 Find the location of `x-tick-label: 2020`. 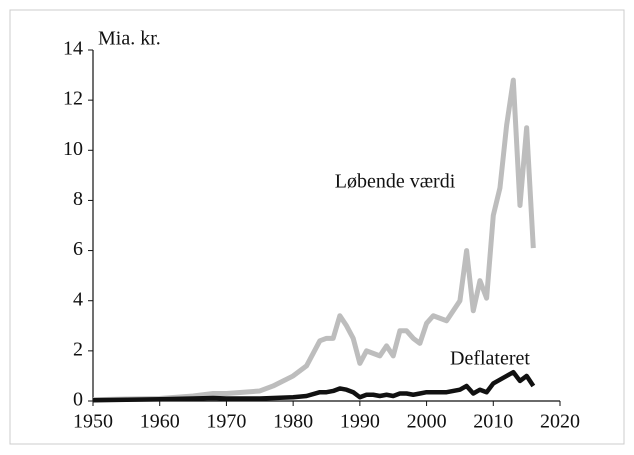

x-tick-label: 2020 is located at coordinates (560, 422).